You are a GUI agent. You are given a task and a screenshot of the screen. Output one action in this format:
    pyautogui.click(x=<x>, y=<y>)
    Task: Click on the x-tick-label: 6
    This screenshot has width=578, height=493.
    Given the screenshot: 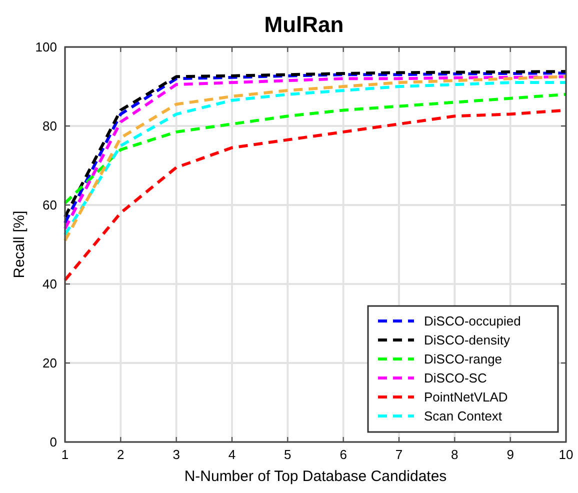 What is the action you would take?
    pyautogui.click(x=343, y=454)
    